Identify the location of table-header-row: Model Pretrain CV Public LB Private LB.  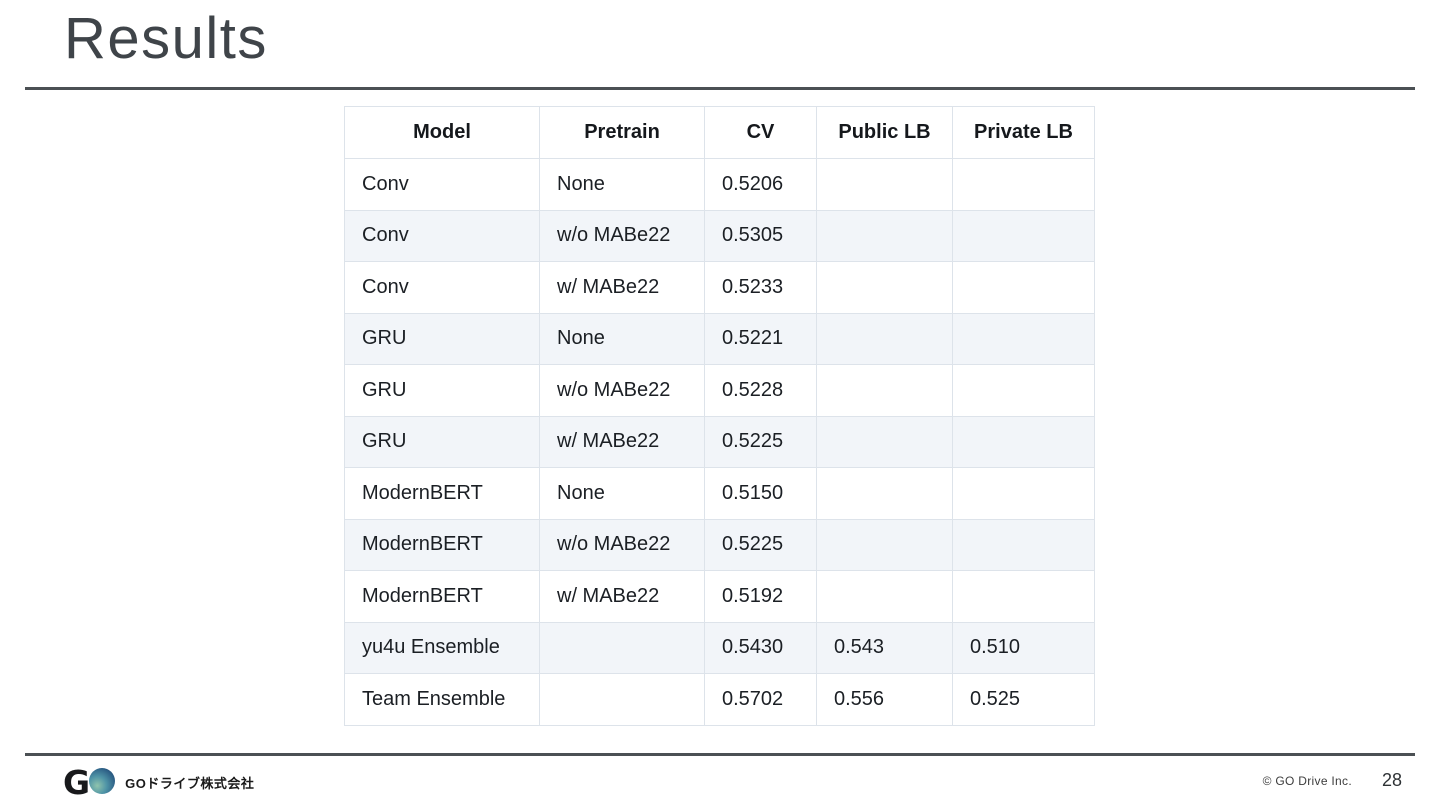
(719, 132).